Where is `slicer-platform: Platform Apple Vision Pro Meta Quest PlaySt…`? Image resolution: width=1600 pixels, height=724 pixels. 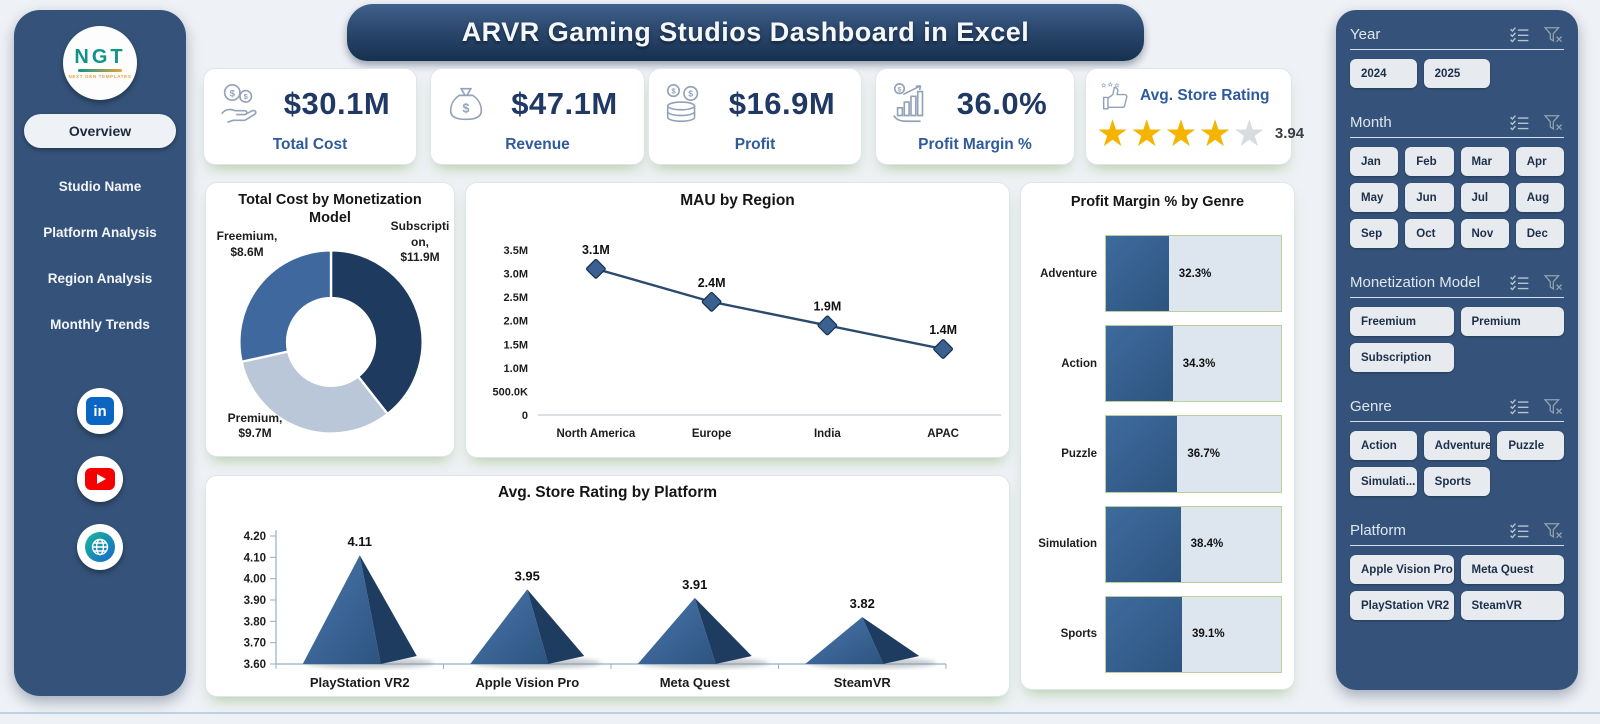
slicer-platform: Platform Apple Vision Pro Meta Quest PlaySt… is located at coordinates (1457, 571).